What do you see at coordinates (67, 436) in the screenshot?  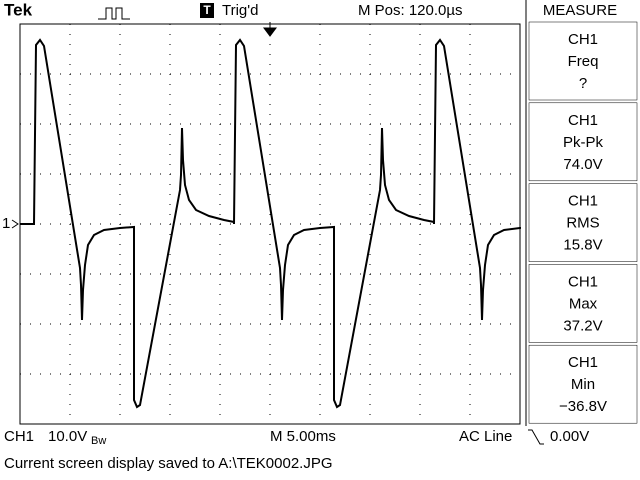 I see `vertical-scale: 10.0V` at bounding box center [67, 436].